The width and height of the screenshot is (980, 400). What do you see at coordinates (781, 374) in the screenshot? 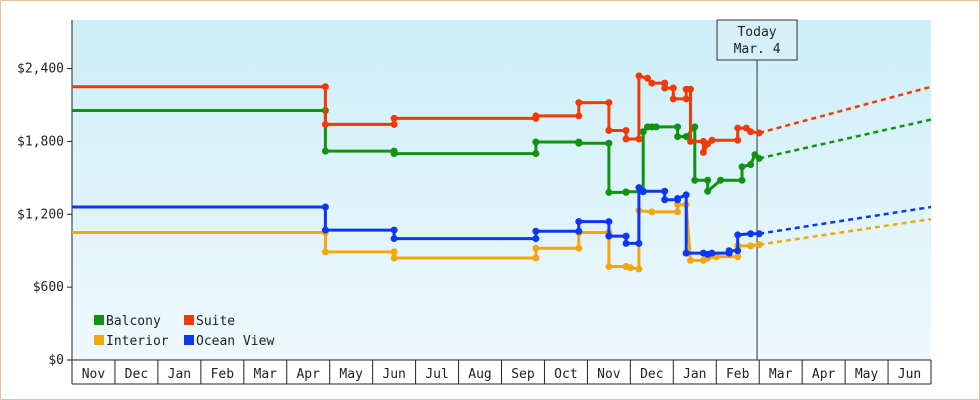
I see `x-tick-label: Mar` at bounding box center [781, 374].